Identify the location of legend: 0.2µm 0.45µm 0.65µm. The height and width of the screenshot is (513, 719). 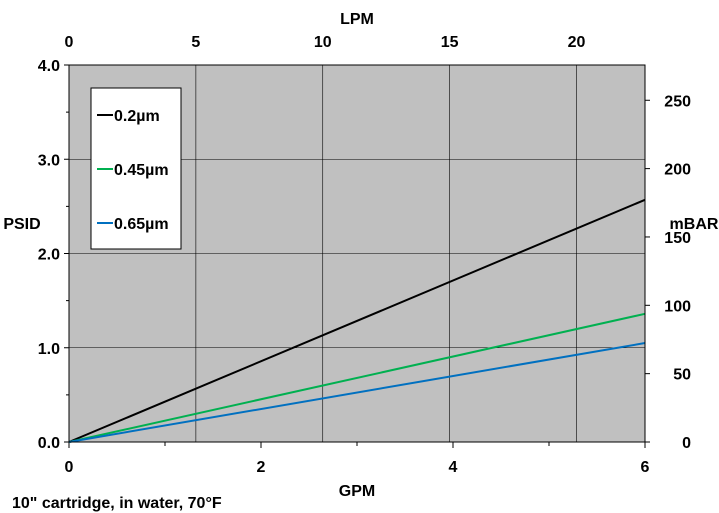
(136, 168).